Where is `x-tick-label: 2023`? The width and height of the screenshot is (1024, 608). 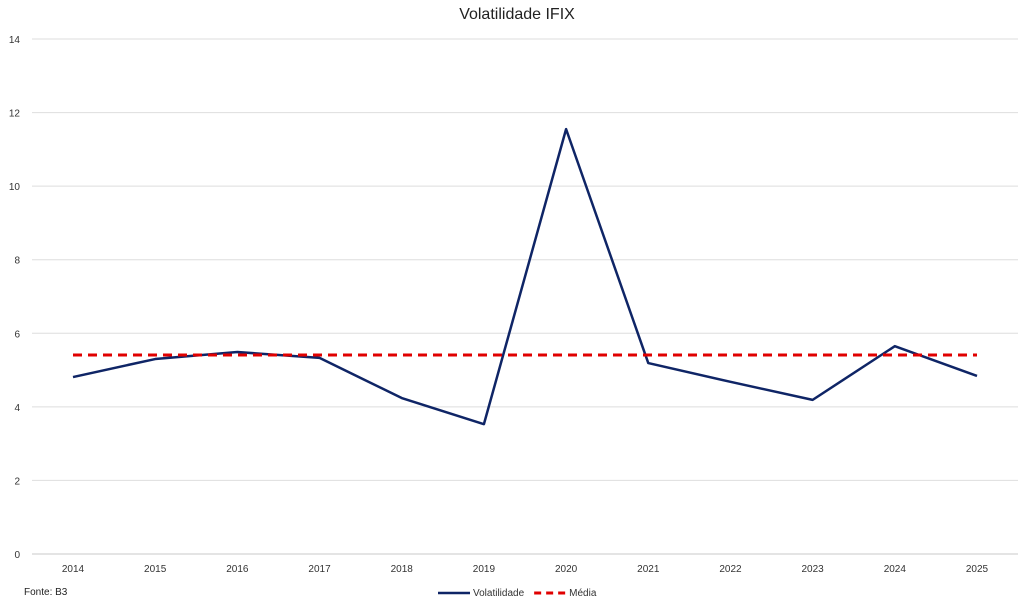
x-tick-label: 2023 is located at coordinates (813, 569).